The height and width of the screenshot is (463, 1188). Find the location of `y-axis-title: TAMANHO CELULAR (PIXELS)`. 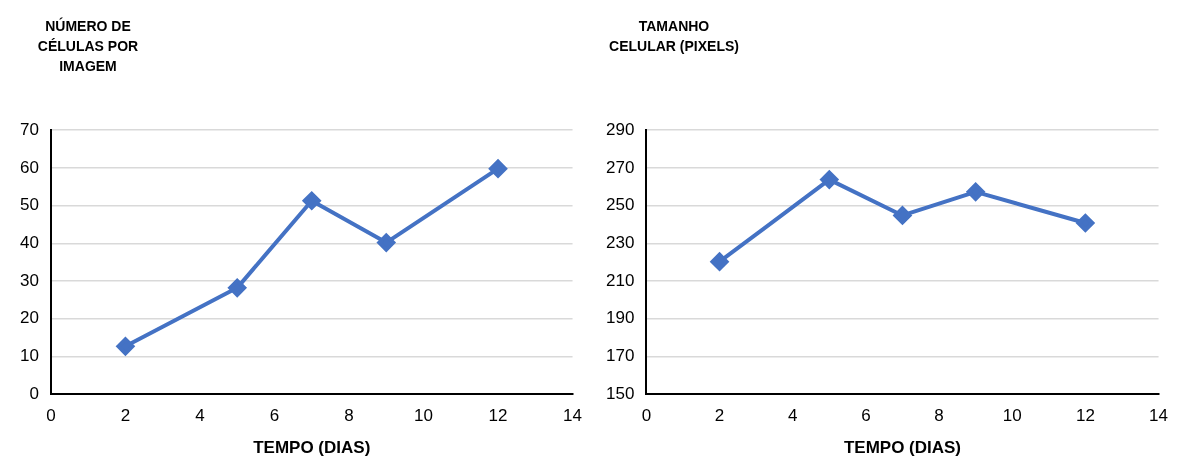

y-axis-title: TAMANHO CELULAR (PIXELS) is located at coordinates (674, 36).